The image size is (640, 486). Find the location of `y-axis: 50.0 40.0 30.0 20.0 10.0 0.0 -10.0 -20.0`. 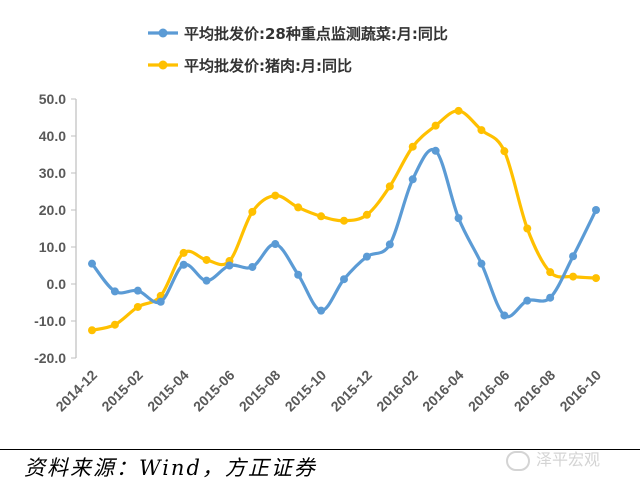

y-axis: 50.0 40.0 30.0 20.0 10.0 0.0 -10.0 -20.0 is located at coordinates (55, 228).